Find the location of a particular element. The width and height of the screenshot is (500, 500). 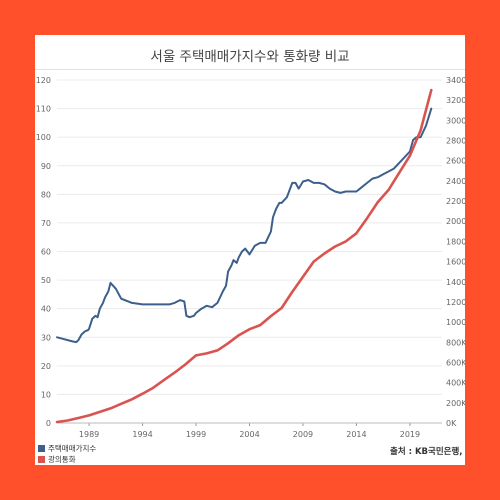

y-left-tick-label: 0 is located at coordinates (48, 423).